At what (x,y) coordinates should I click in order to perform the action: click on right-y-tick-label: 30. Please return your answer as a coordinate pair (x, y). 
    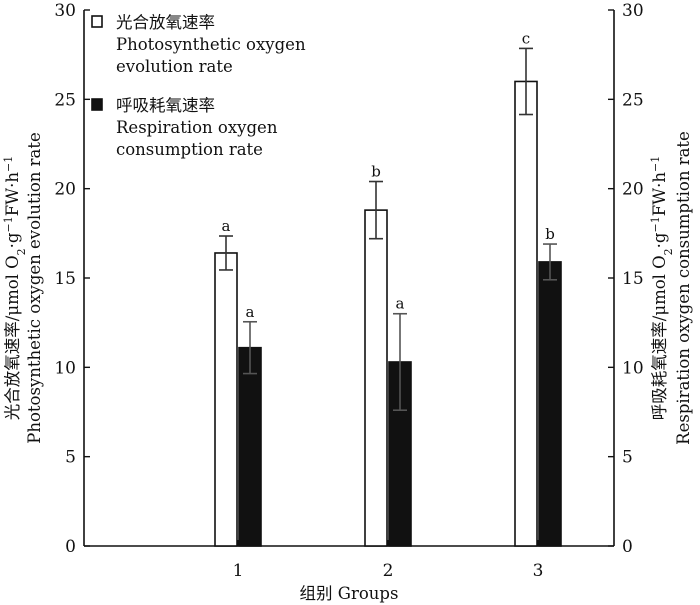
    Looking at the image, I should click on (633, 11).